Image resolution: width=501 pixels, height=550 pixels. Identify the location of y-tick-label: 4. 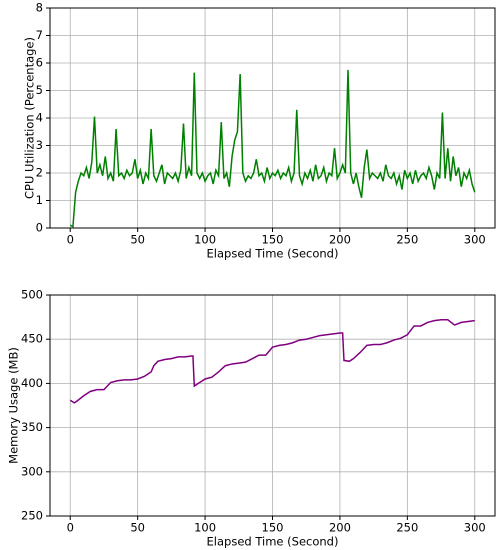
(39, 118).